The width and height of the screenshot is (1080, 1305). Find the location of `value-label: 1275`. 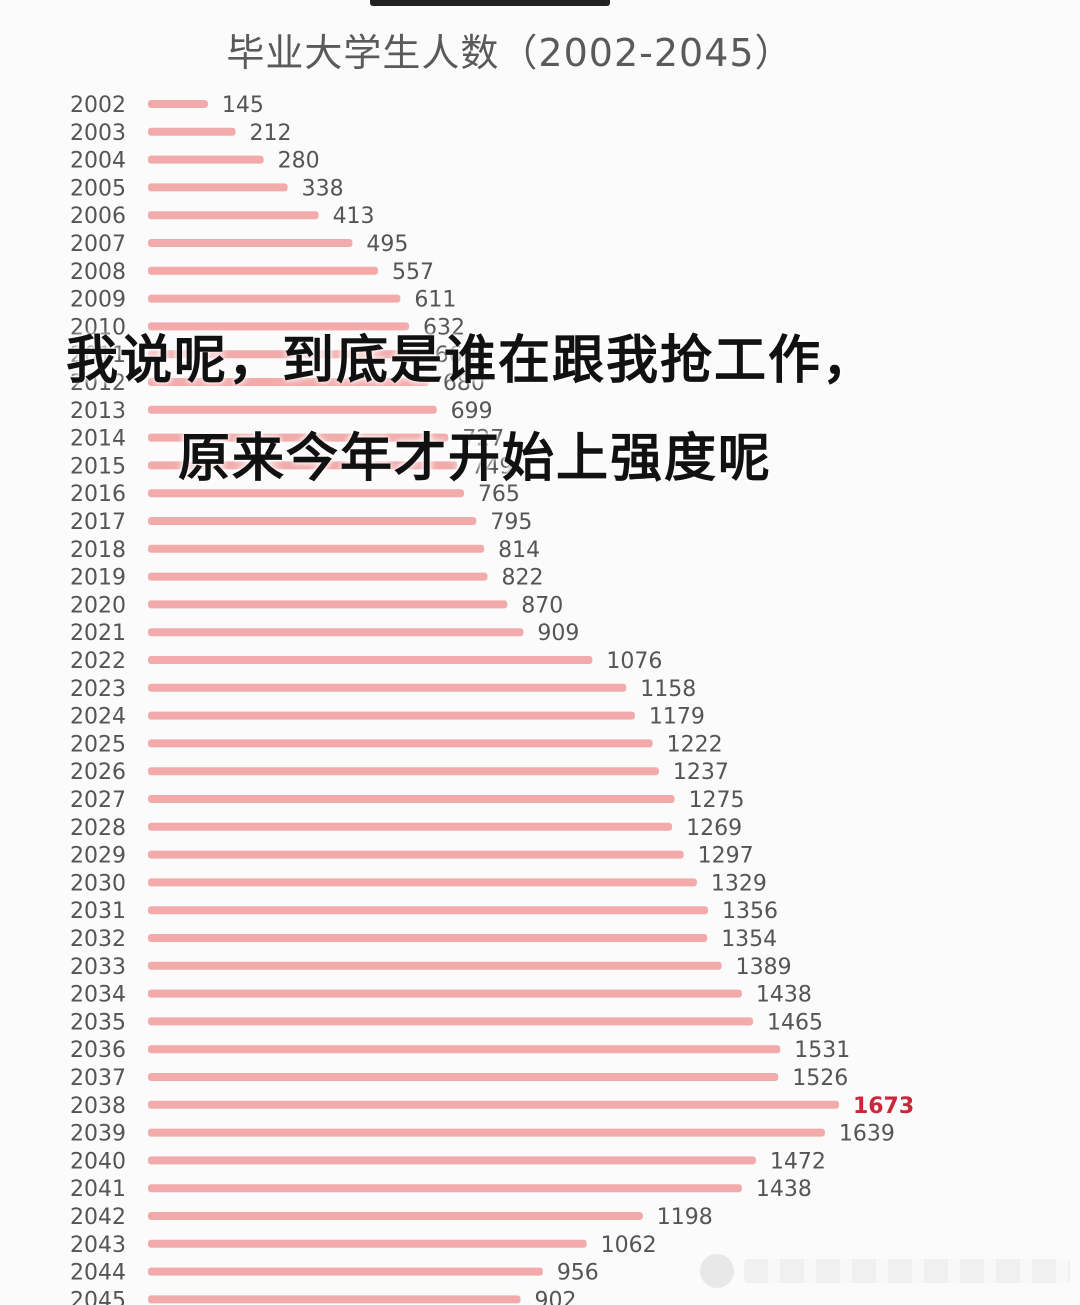

value-label: 1275 is located at coordinates (717, 800).